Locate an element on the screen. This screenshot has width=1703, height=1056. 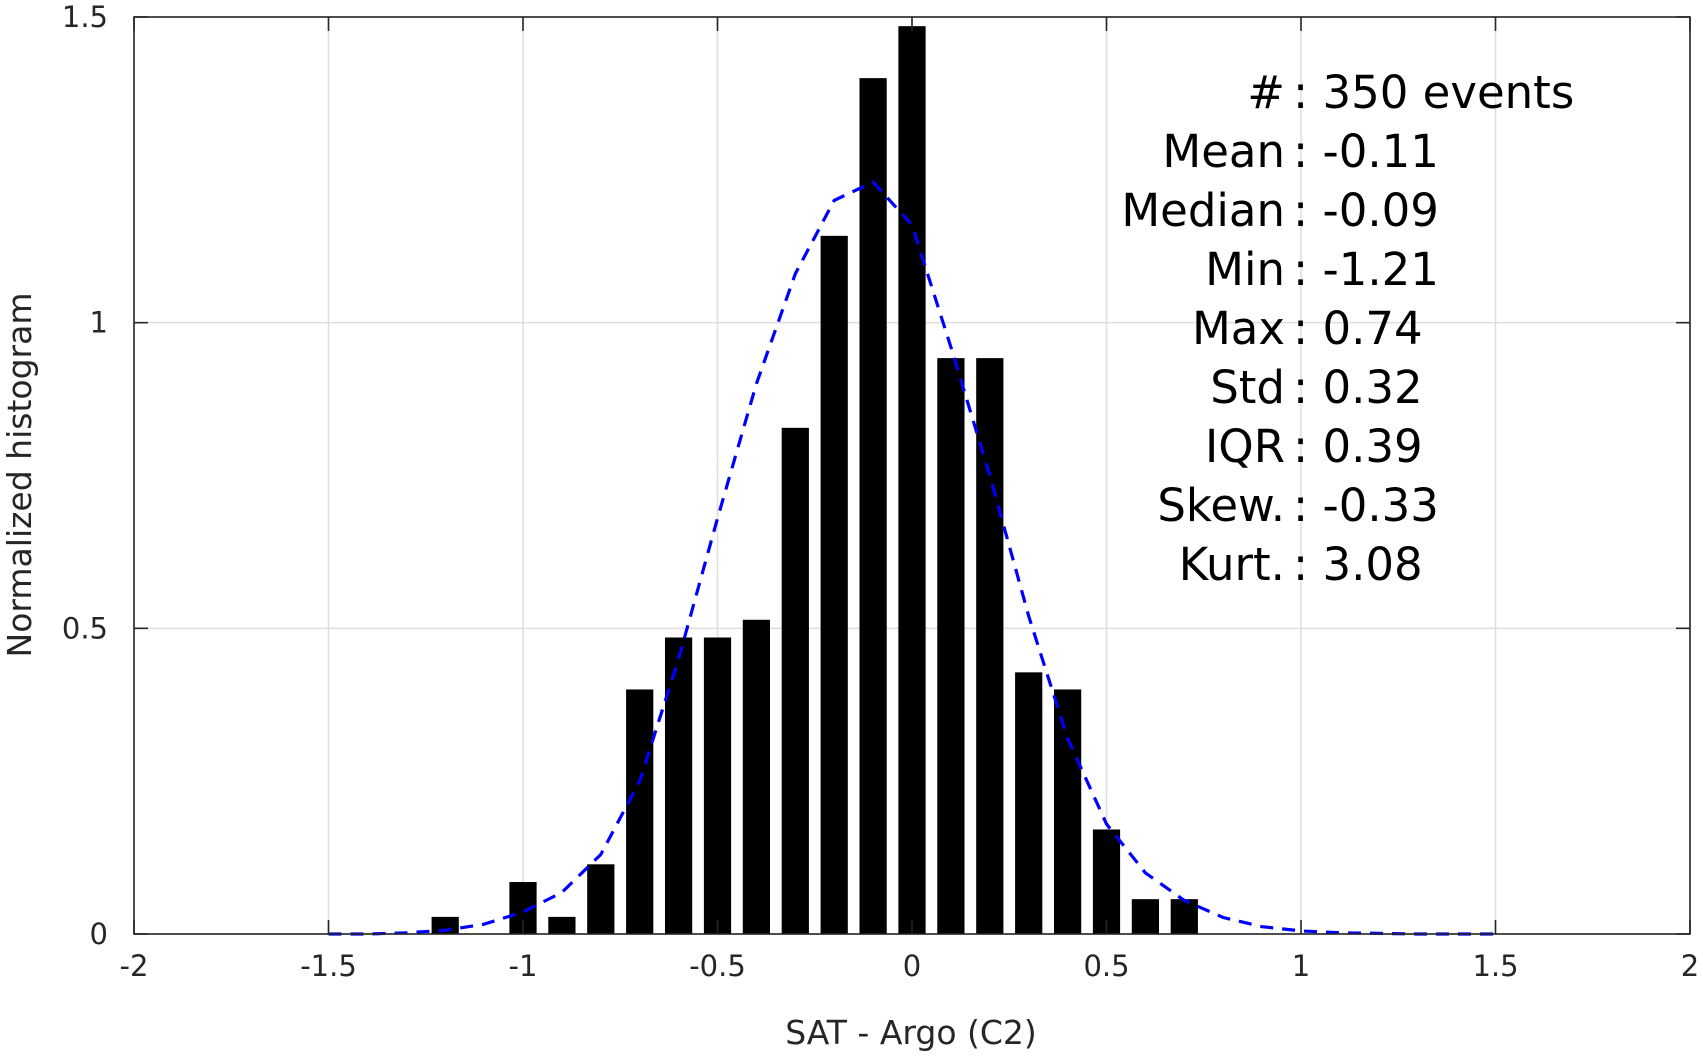
x-tick-label: 1 is located at coordinates (1301, 966).